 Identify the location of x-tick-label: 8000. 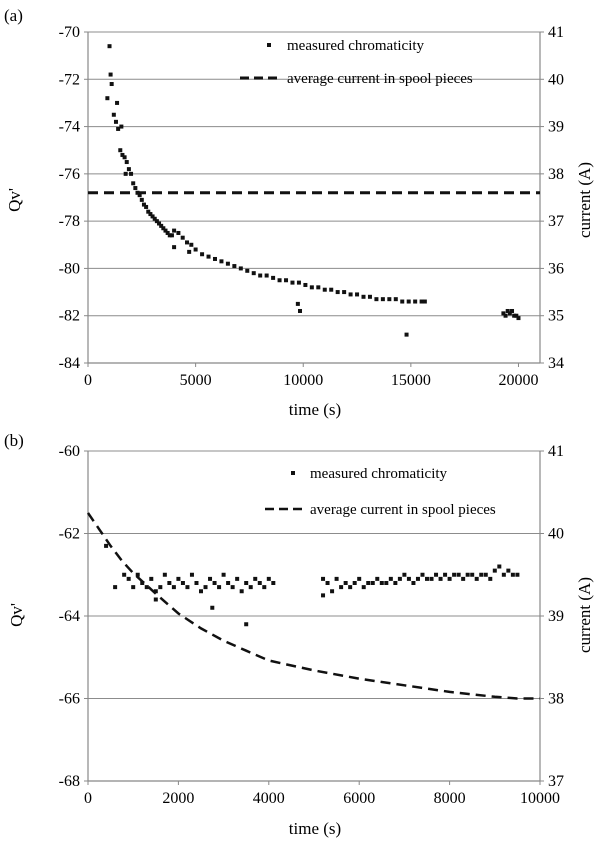
(450, 798).